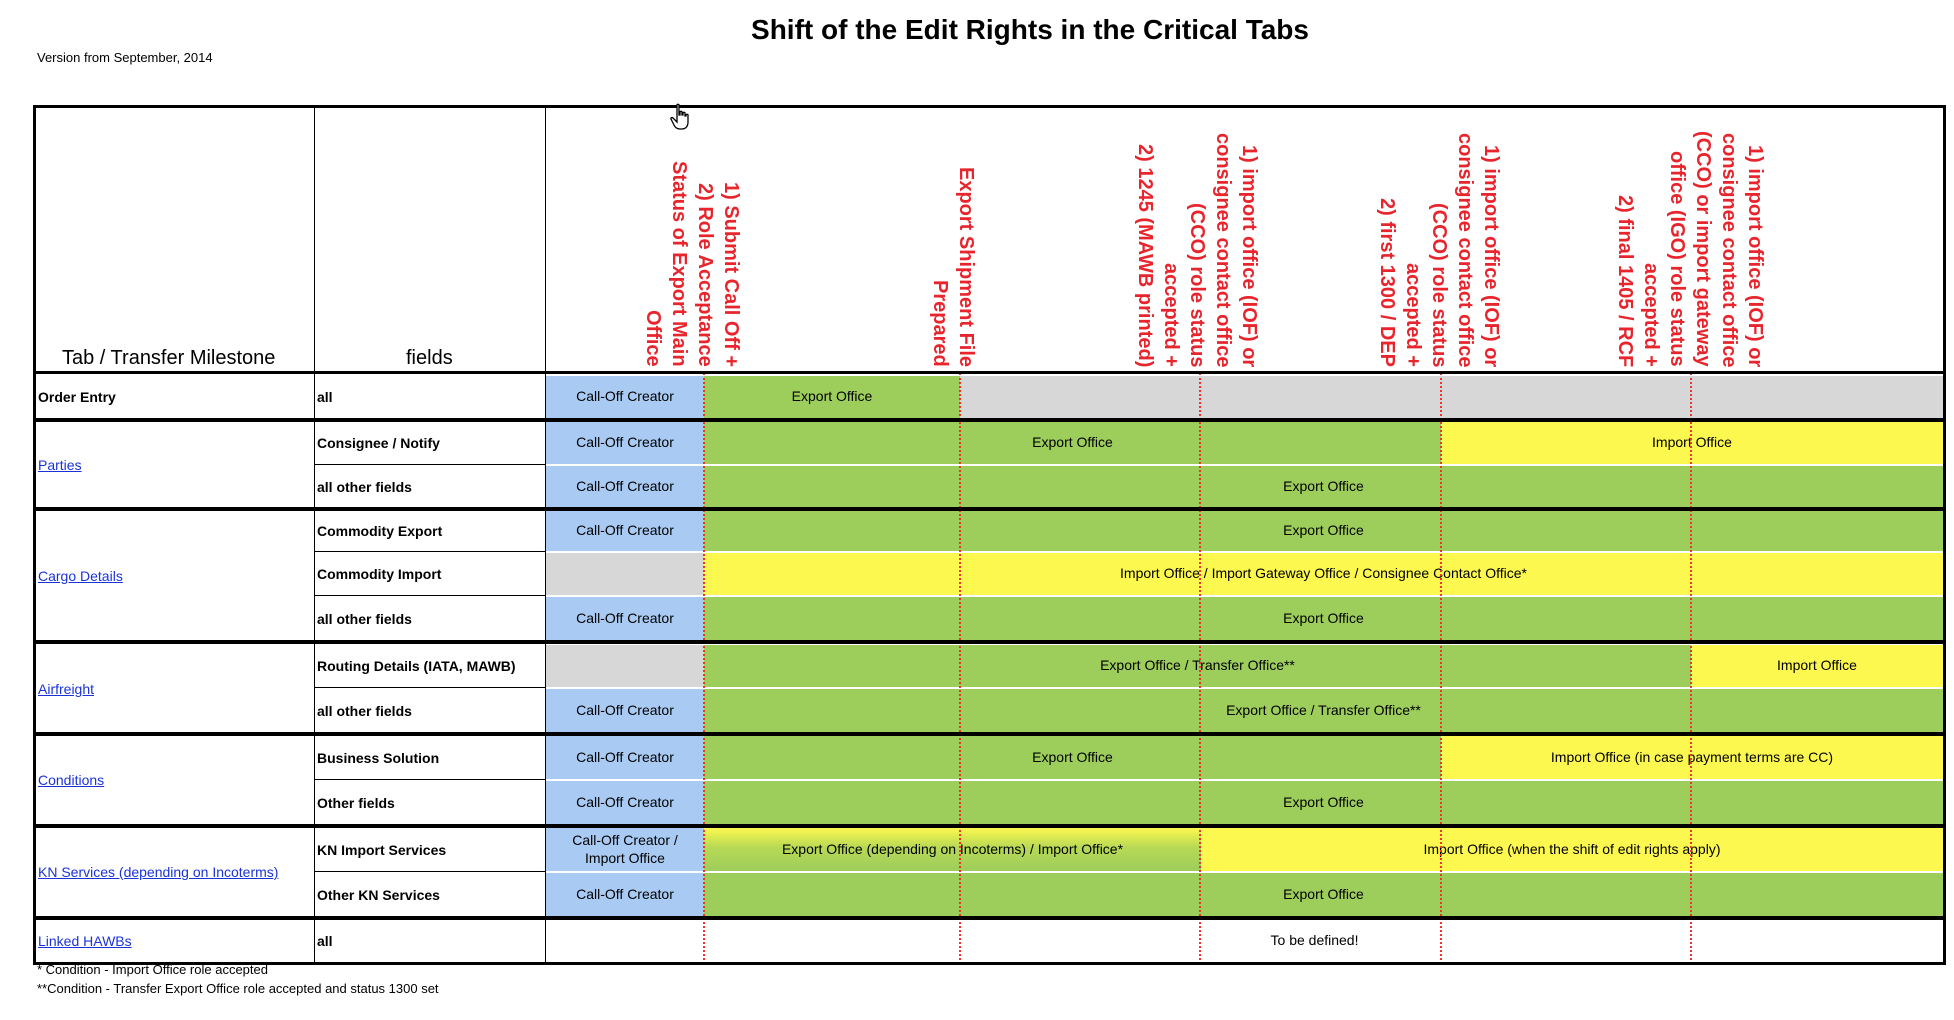  Describe the element at coordinates (1691, 668) in the screenshot. I see `milestone-5-line` at that location.